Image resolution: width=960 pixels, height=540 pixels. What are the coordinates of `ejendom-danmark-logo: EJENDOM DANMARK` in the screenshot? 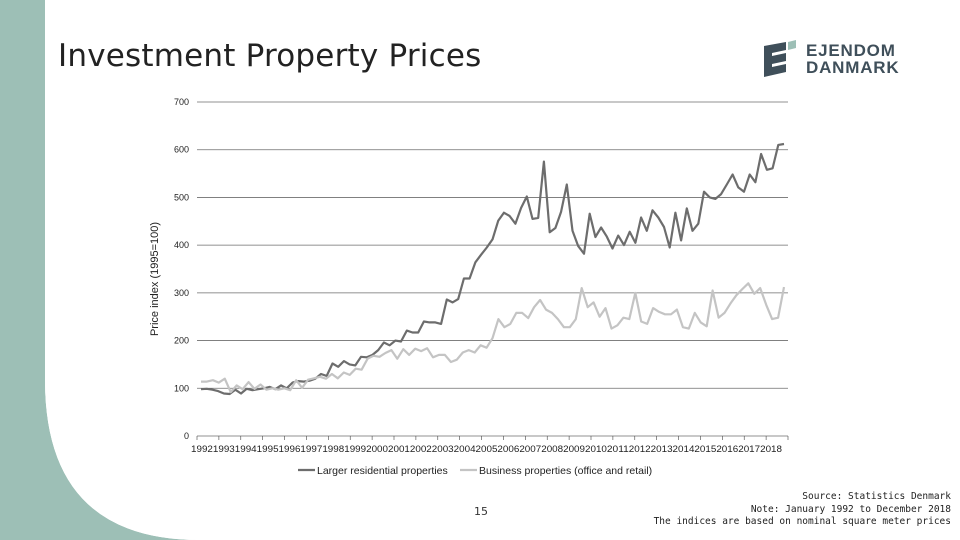 It's located at (835, 60).